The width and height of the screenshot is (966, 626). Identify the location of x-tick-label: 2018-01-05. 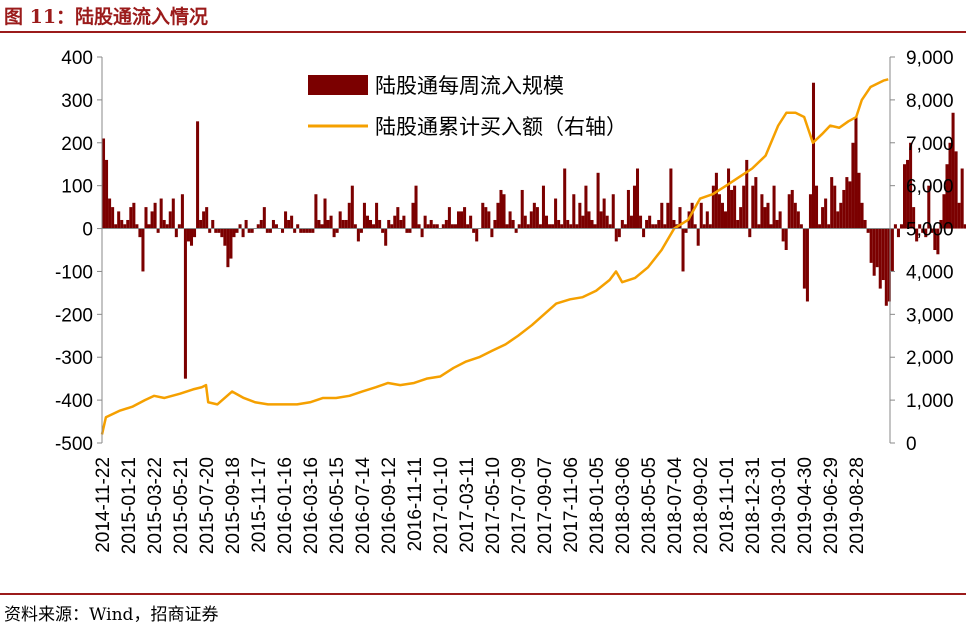
(597, 505).